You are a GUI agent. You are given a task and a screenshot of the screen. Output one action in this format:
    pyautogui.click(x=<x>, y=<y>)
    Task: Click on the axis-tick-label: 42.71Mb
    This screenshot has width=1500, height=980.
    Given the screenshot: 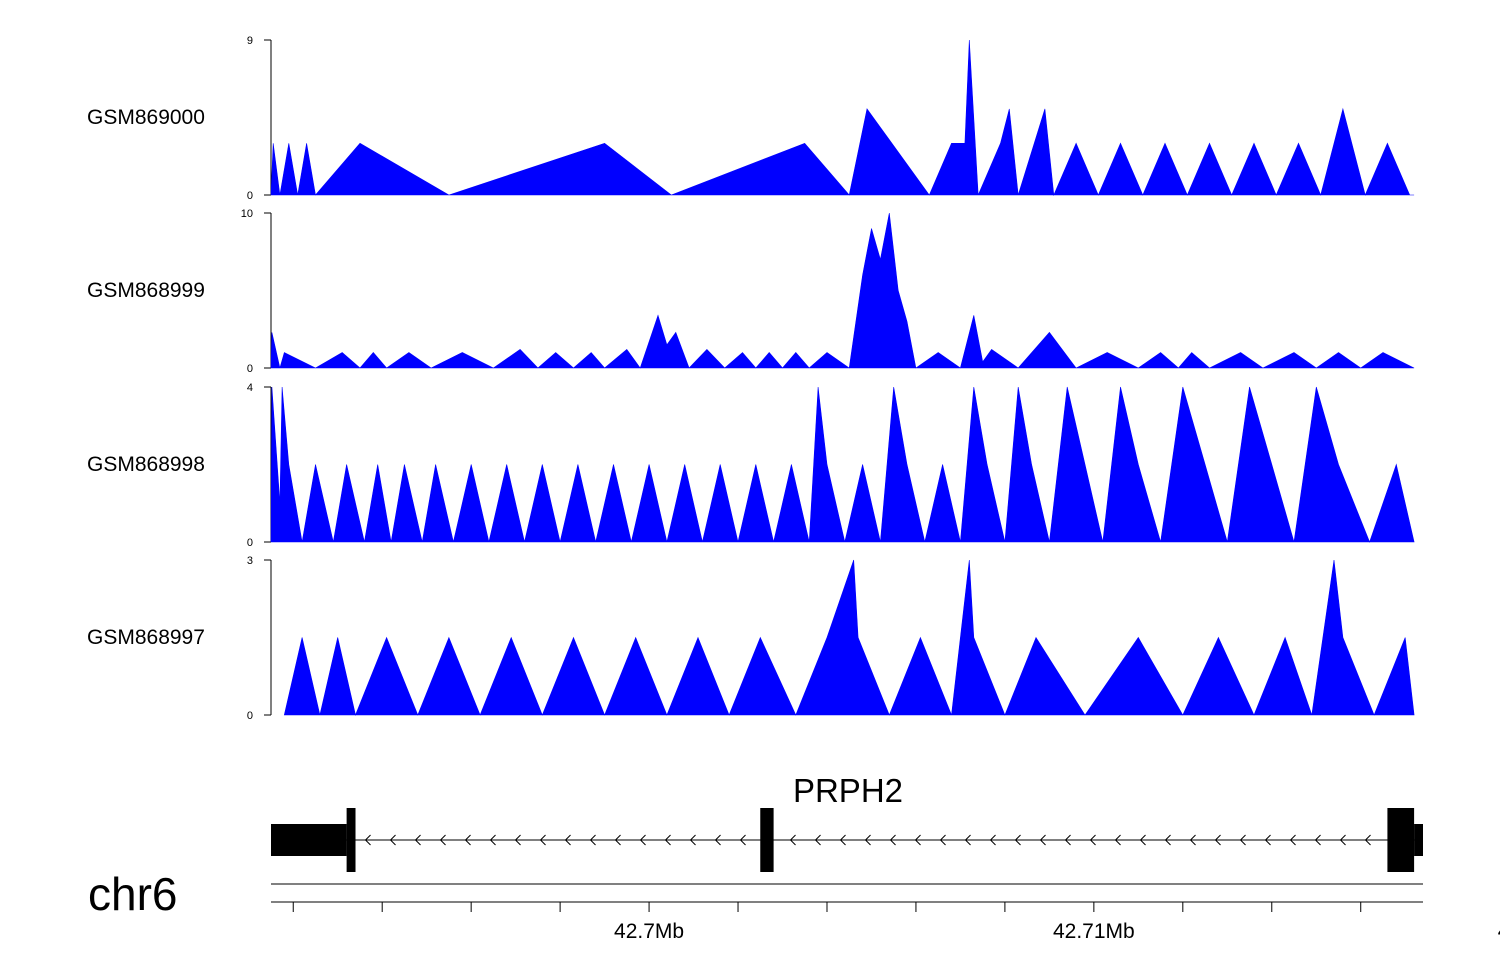 What is the action you would take?
    pyautogui.click(x=1094, y=931)
    